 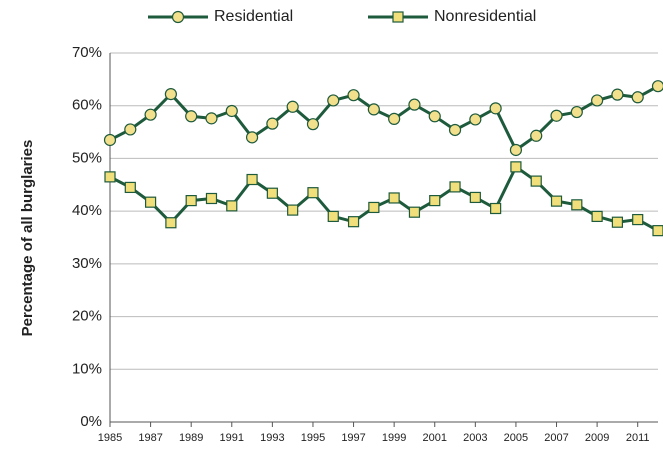 What do you see at coordinates (87, 263) in the screenshot?
I see `y-tick-label: 30%` at bounding box center [87, 263].